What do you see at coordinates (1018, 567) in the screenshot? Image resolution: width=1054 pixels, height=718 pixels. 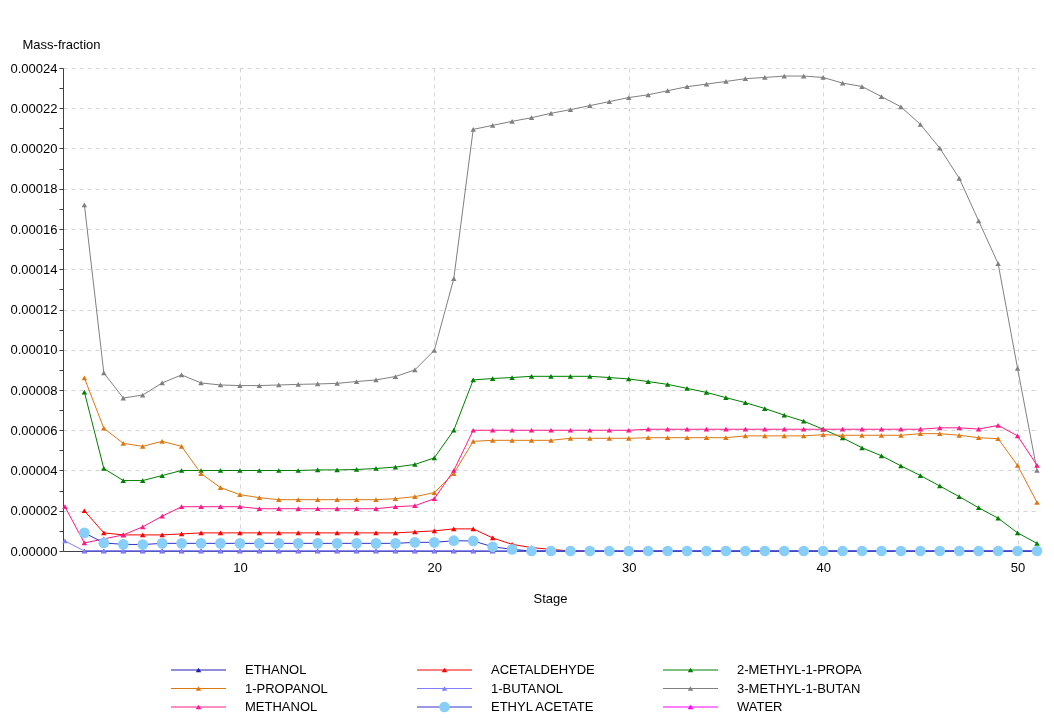 I see `x-tick-label: 50` at bounding box center [1018, 567].